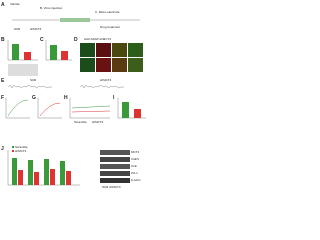  I want to click on blot-label: Ocln, so click(134, 166).